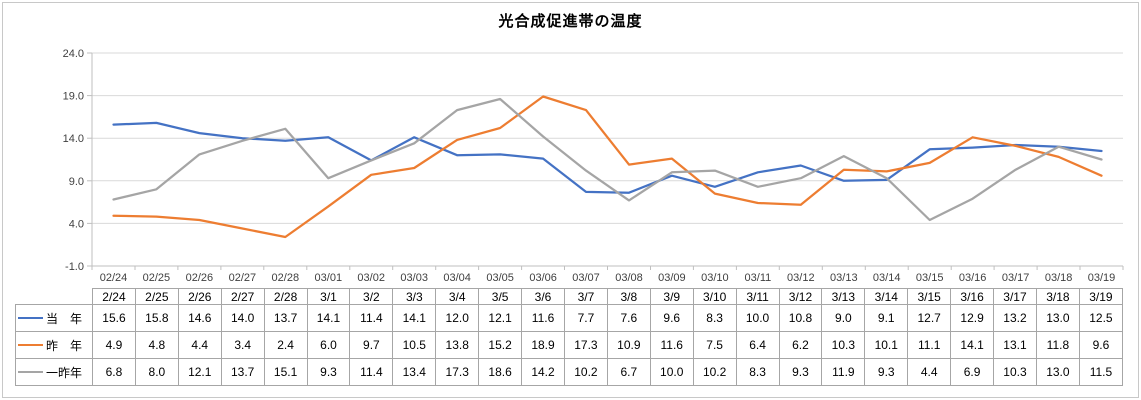 The width and height of the screenshot is (1141, 400). I want to click on x-axis-label: 02/28, so click(286, 278).